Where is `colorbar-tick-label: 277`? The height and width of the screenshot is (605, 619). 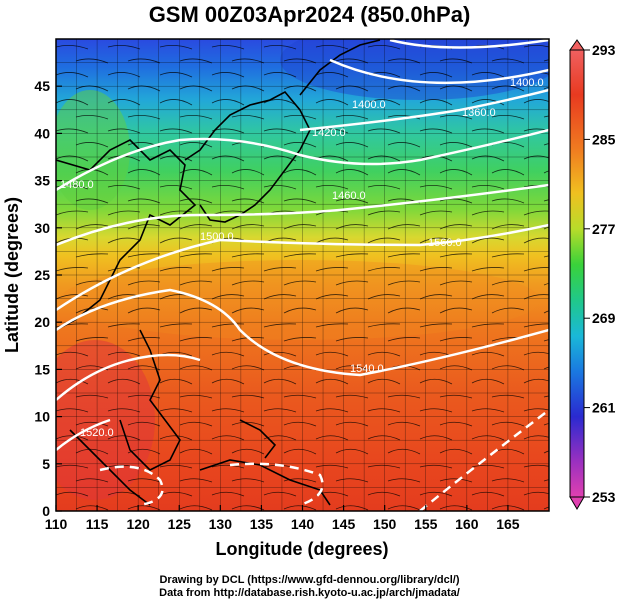 colorbar-tick-label: 277 is located at coordinates (604, 229).